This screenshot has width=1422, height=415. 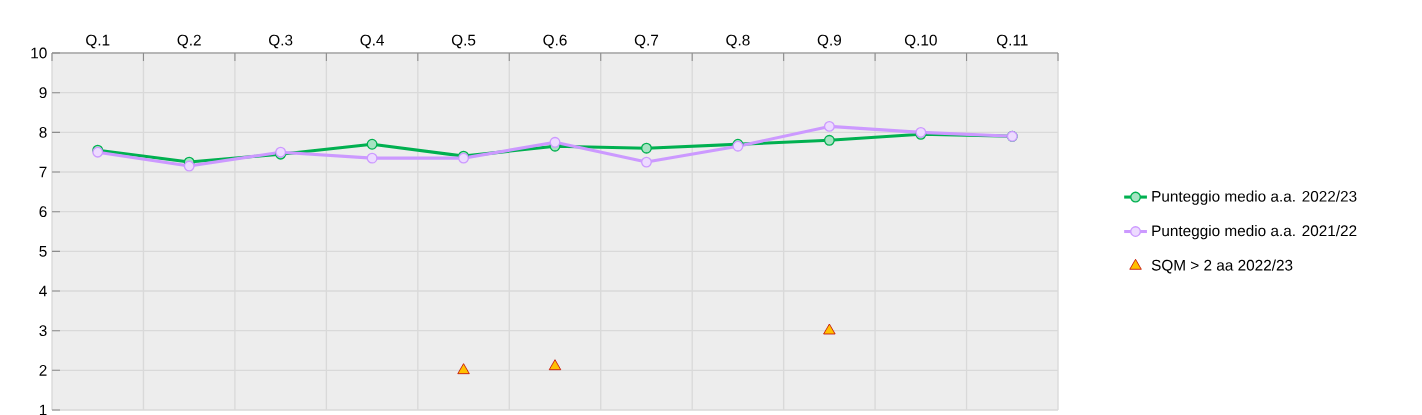 What do you see at coordinates (98, 41) in the screenshot?
I see `x-tick-label: Q.1` at bounding box center [98, 41].